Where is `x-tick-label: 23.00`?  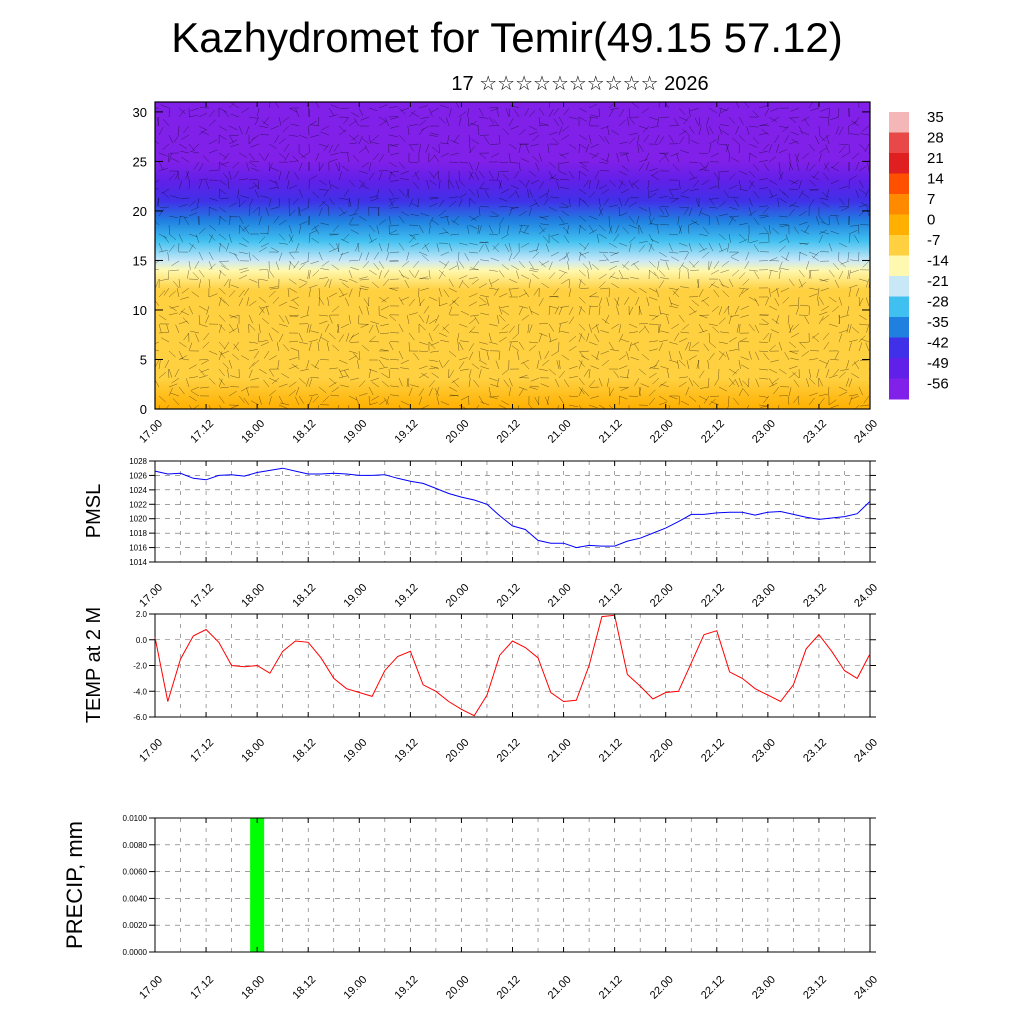
x-tick-label: 23.00 is located at coordinates (764, 988).